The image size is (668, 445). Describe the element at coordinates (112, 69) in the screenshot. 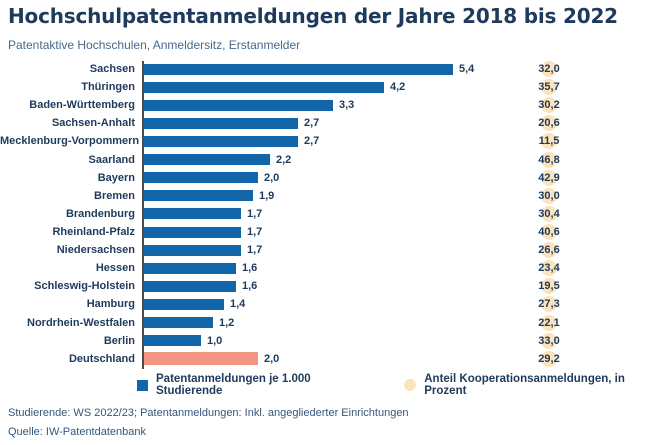

I see `category-label: Sachsen` at that location.